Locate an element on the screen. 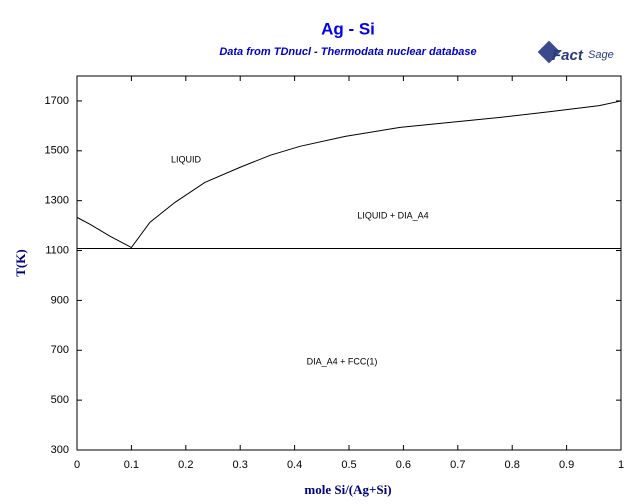  x-tick-label: 0.4 is located at coordinates (294, 465).